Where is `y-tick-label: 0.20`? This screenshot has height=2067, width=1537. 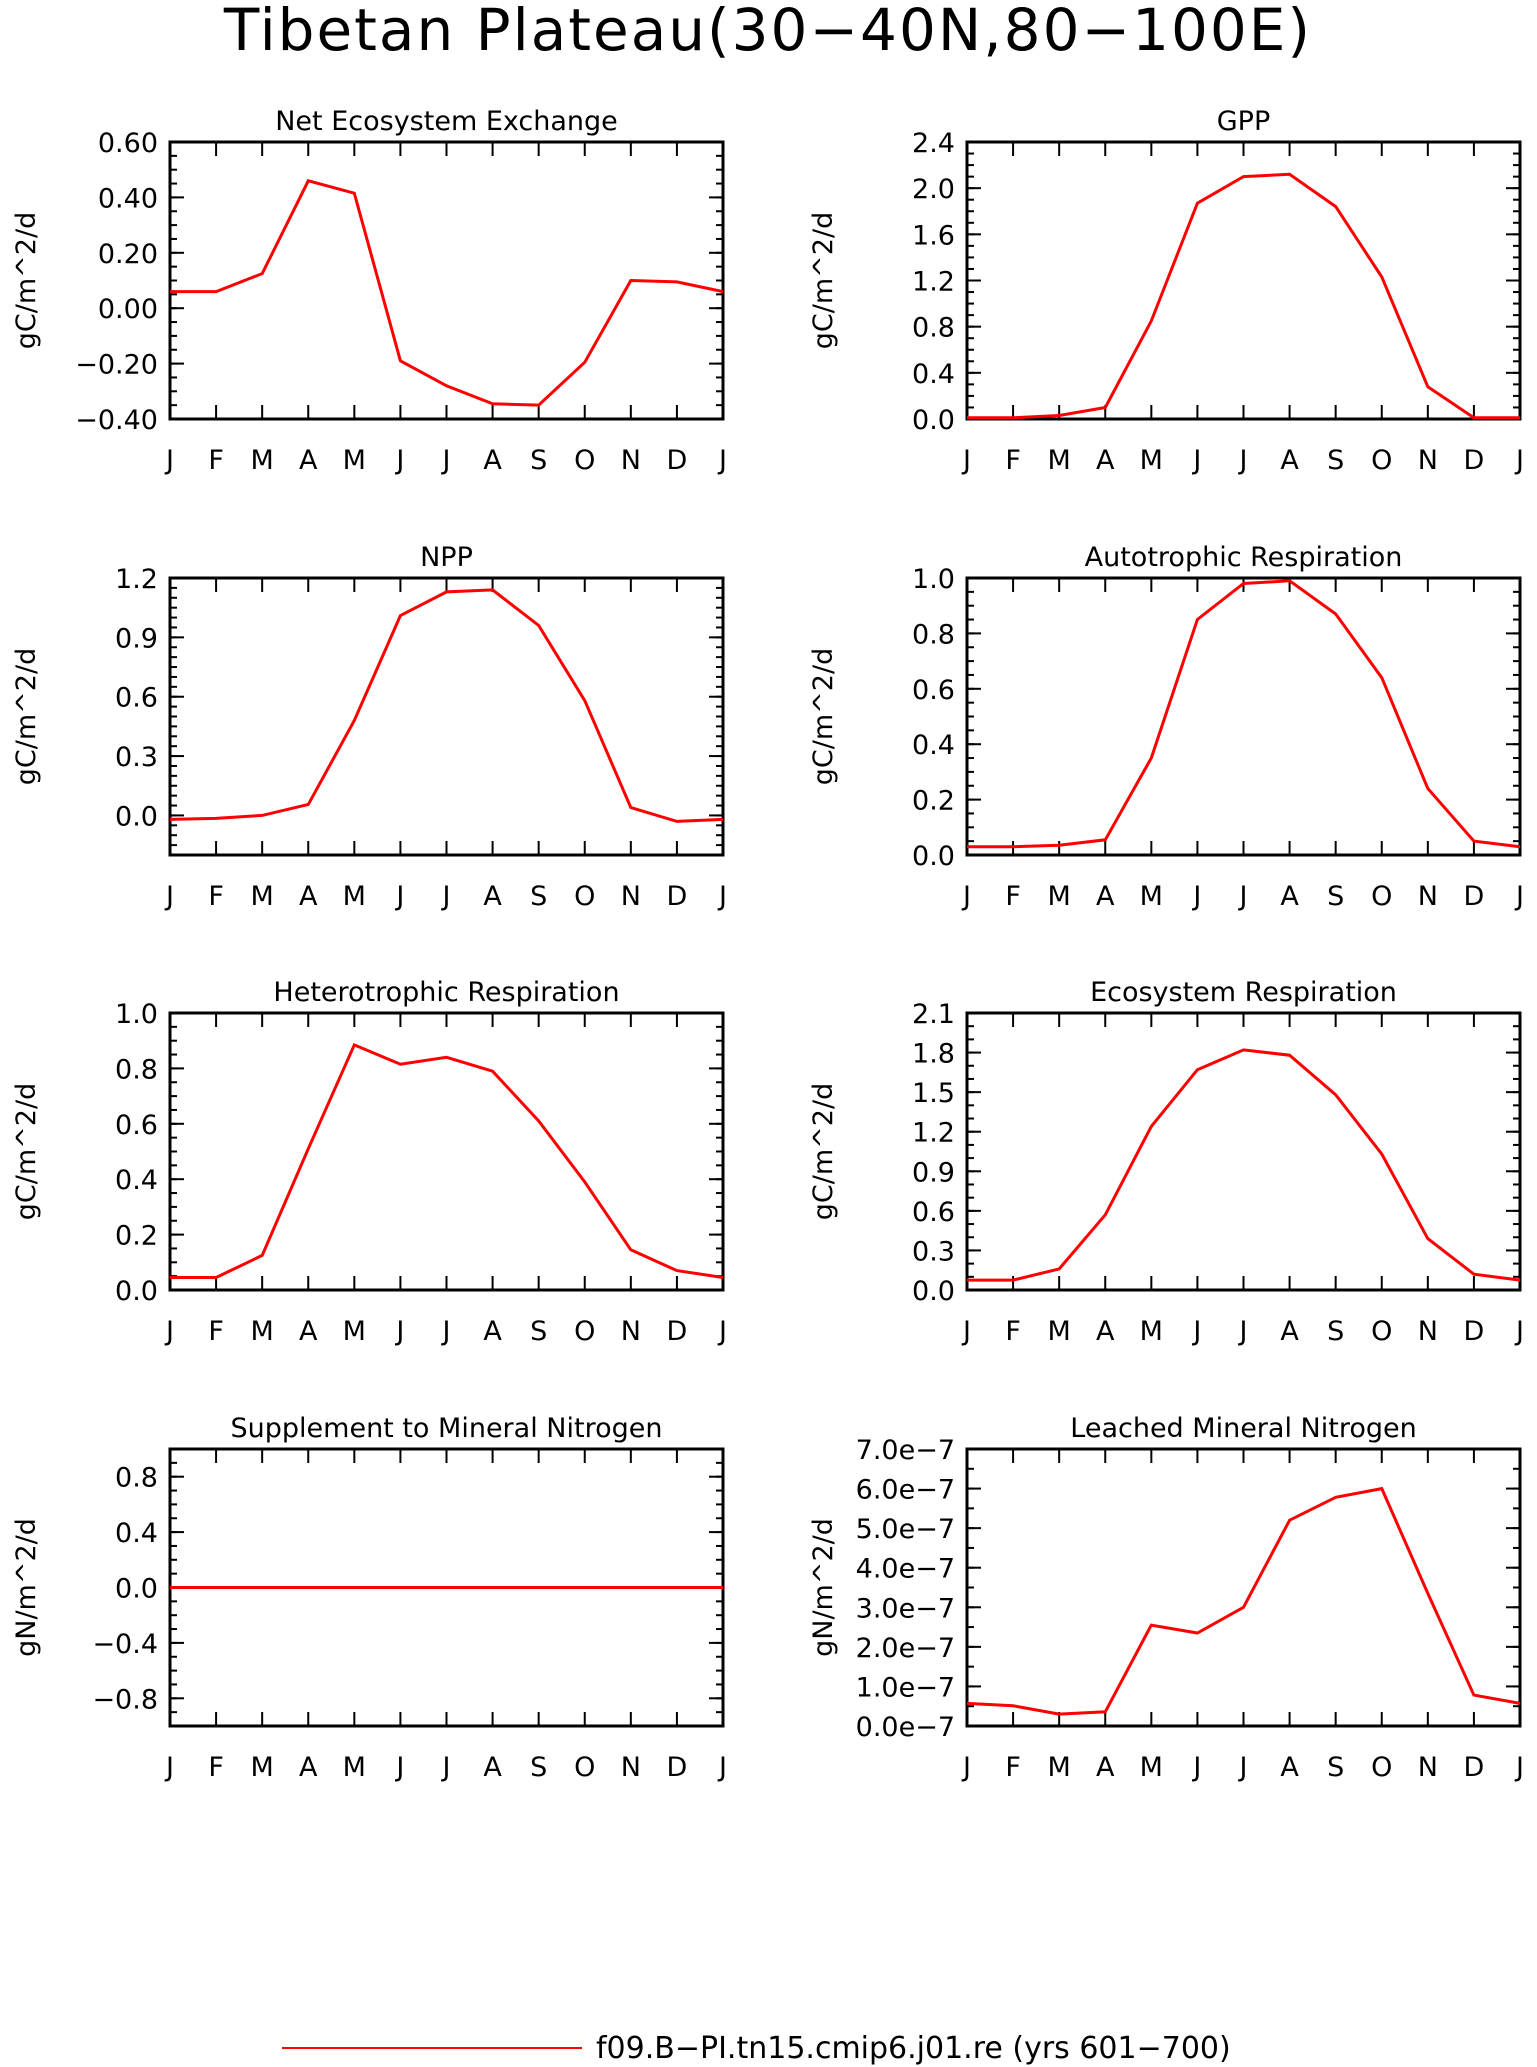 y-tick-label: 0.20 is located at coordinates (128, 254).